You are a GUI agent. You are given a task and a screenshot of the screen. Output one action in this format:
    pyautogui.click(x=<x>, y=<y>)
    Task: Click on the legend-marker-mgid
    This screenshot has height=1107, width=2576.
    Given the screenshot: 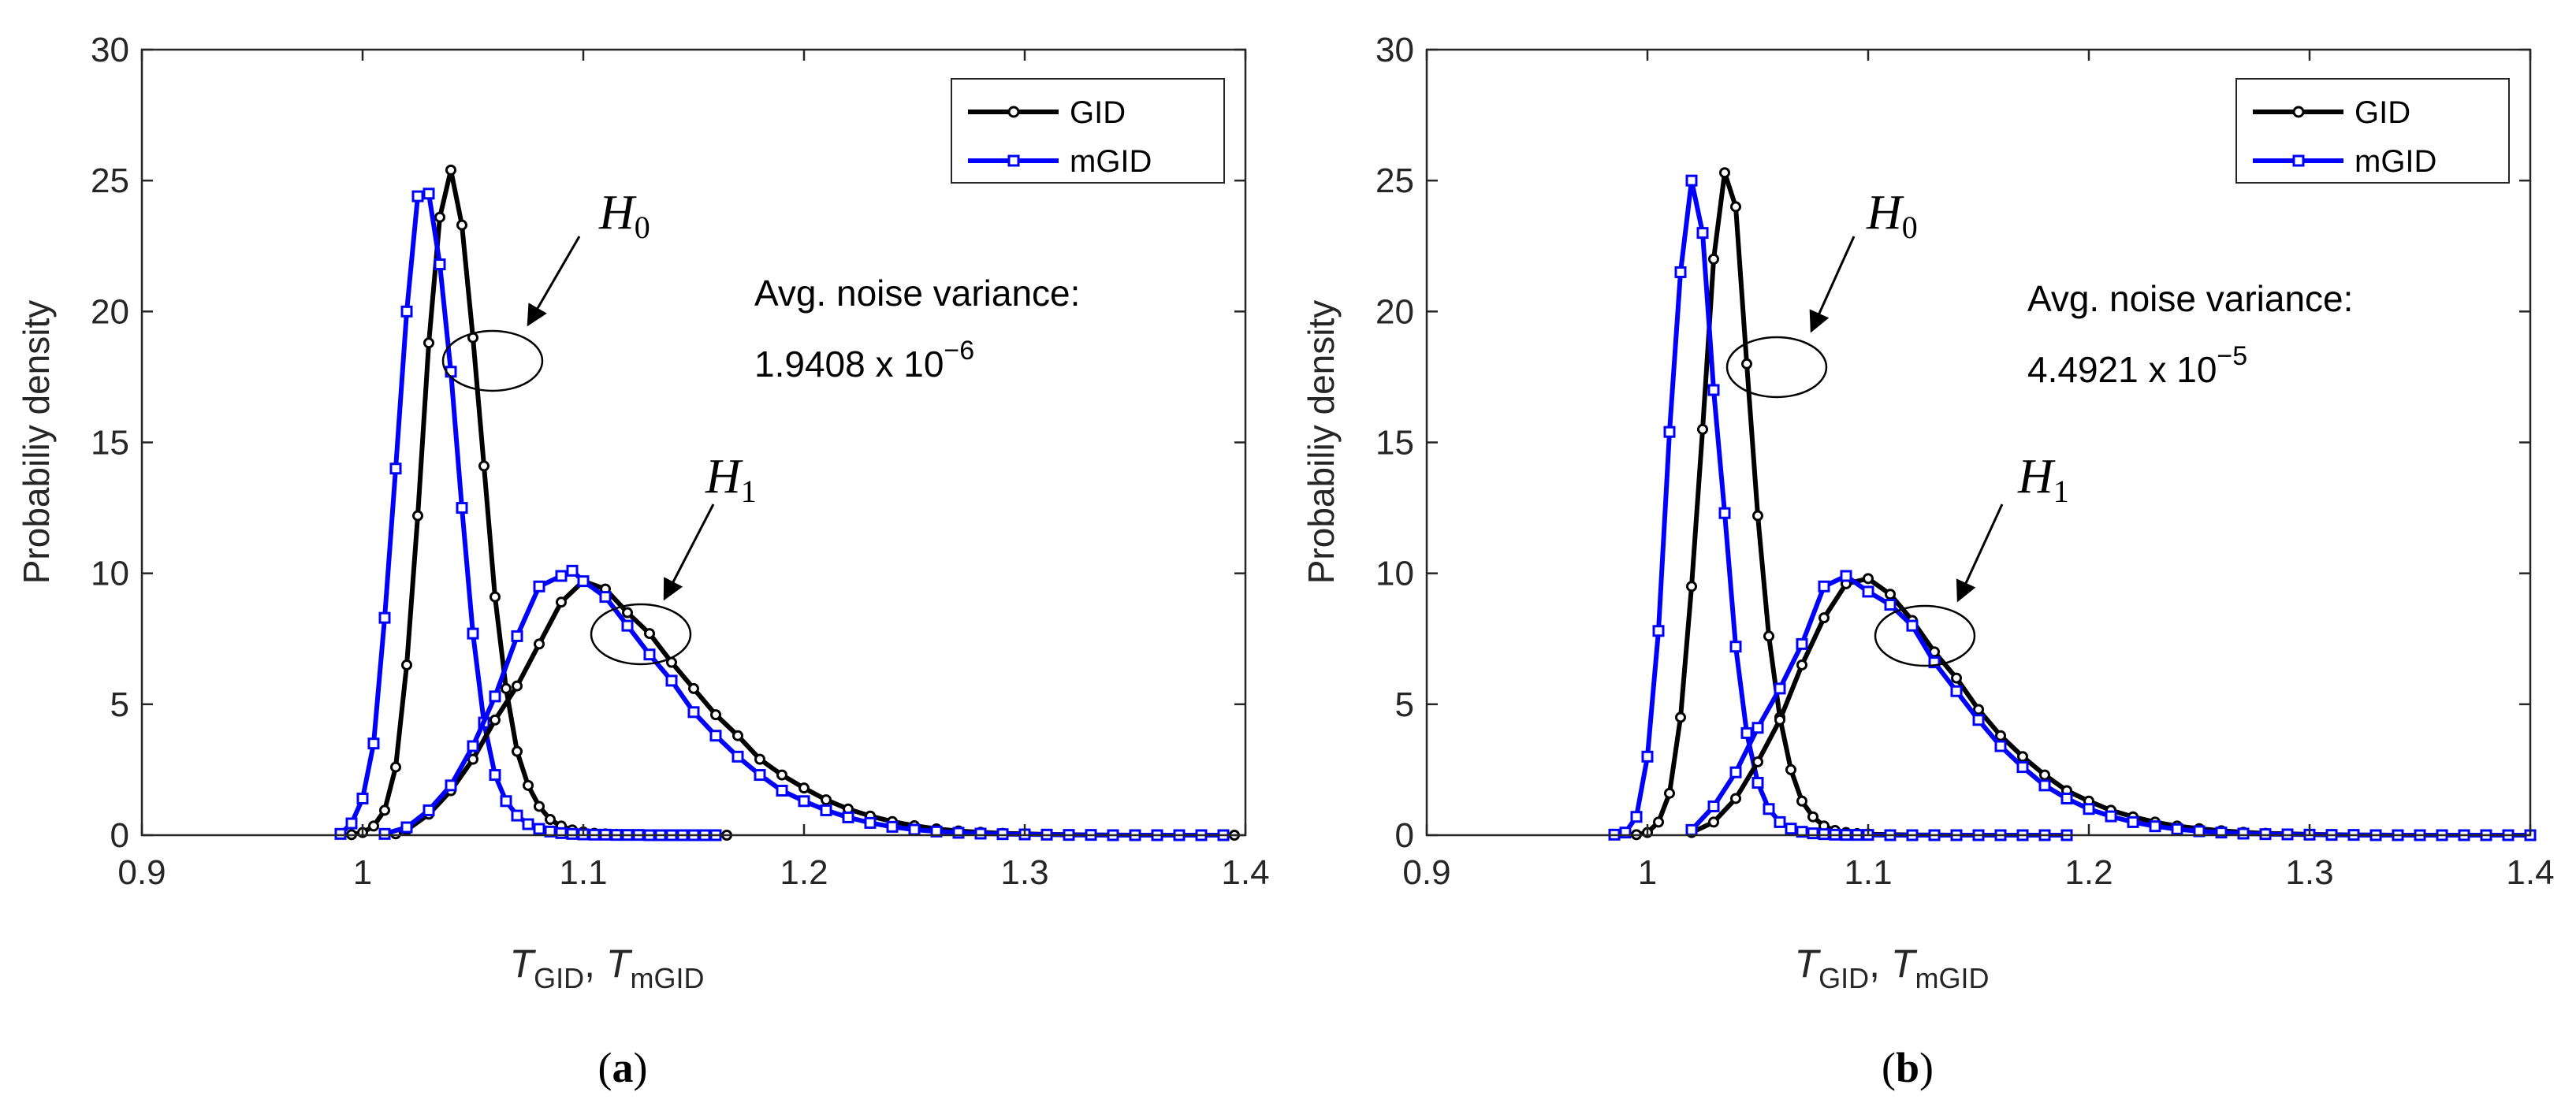 What is the action you would take?
    pyautogui.click(x=1013, y=161)
    